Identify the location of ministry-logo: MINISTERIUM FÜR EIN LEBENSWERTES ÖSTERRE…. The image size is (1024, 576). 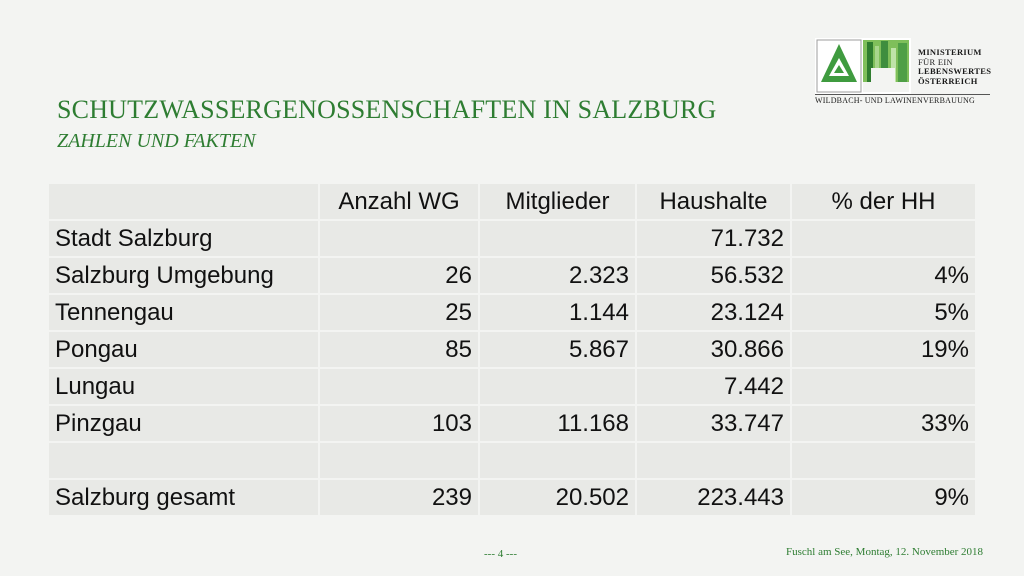
(905, 71).